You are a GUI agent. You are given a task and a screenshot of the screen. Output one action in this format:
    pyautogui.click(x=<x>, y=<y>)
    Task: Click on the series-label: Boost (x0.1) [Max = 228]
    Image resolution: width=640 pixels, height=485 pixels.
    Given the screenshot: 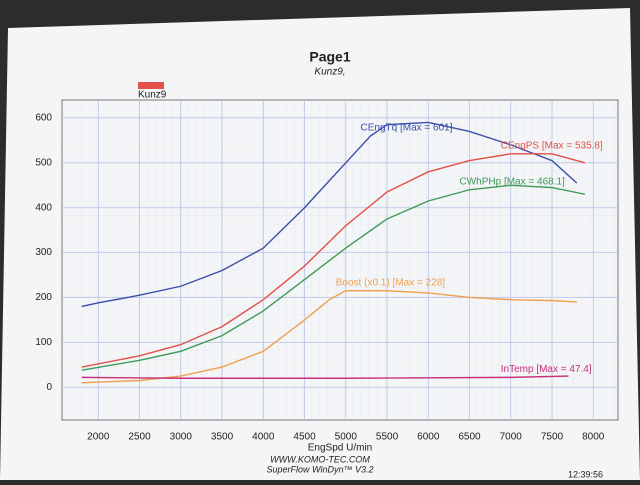 What is the action you would take?
    pyautogui.click(x=390, y=282)
    